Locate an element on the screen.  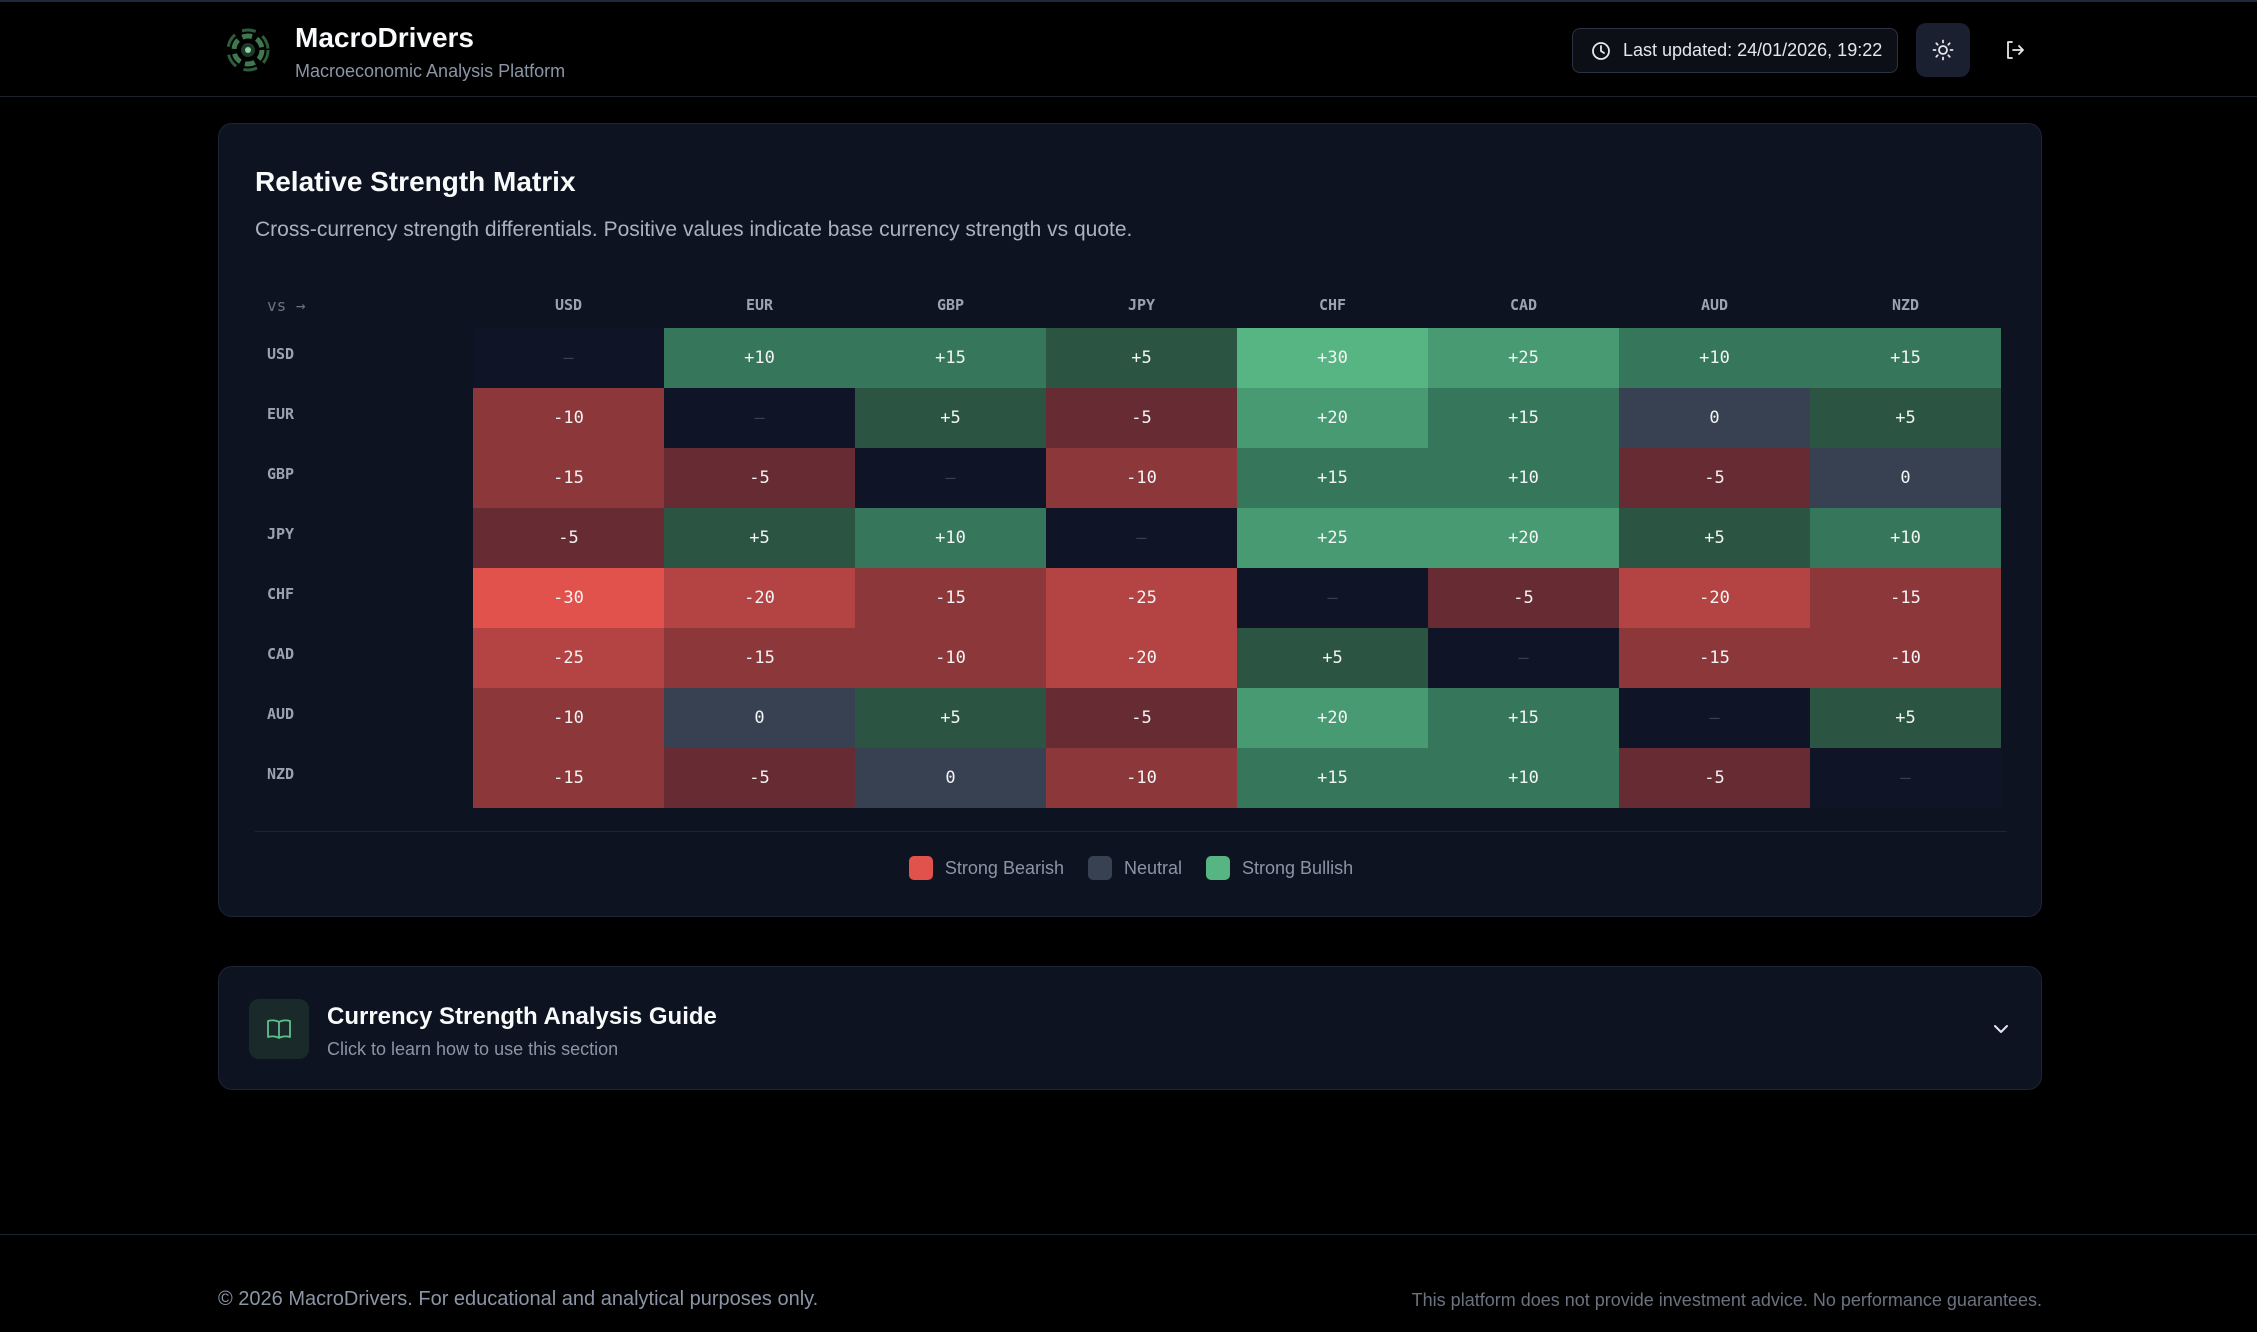
logo-icon is located at coordinates (248, 50).